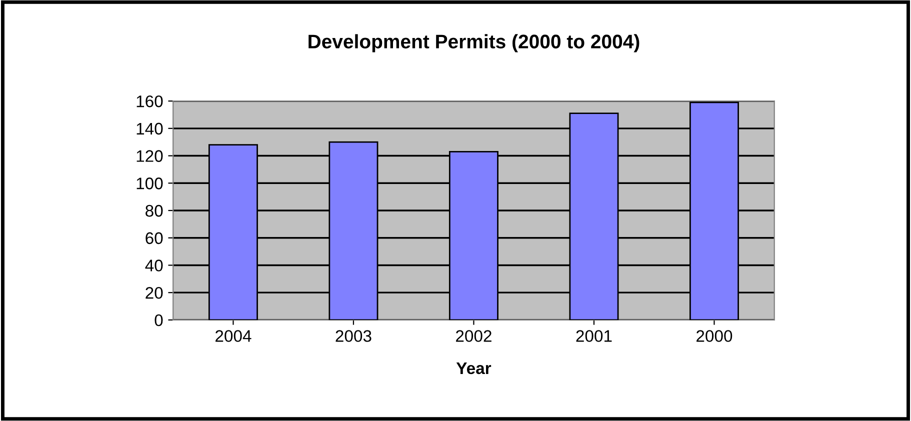 This screenshot has width=911, height=421. I want to click on x-tick-label: 2001, so click(594, 336).